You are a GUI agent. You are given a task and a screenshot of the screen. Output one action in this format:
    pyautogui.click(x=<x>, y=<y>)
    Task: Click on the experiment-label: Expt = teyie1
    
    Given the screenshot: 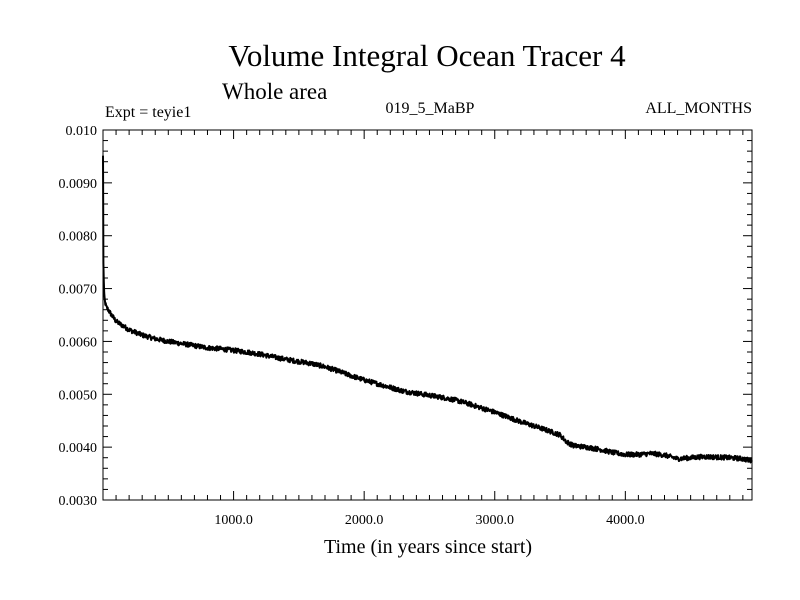 What is the action you would take?
    pyautogui.click(x=148, y=112)
    